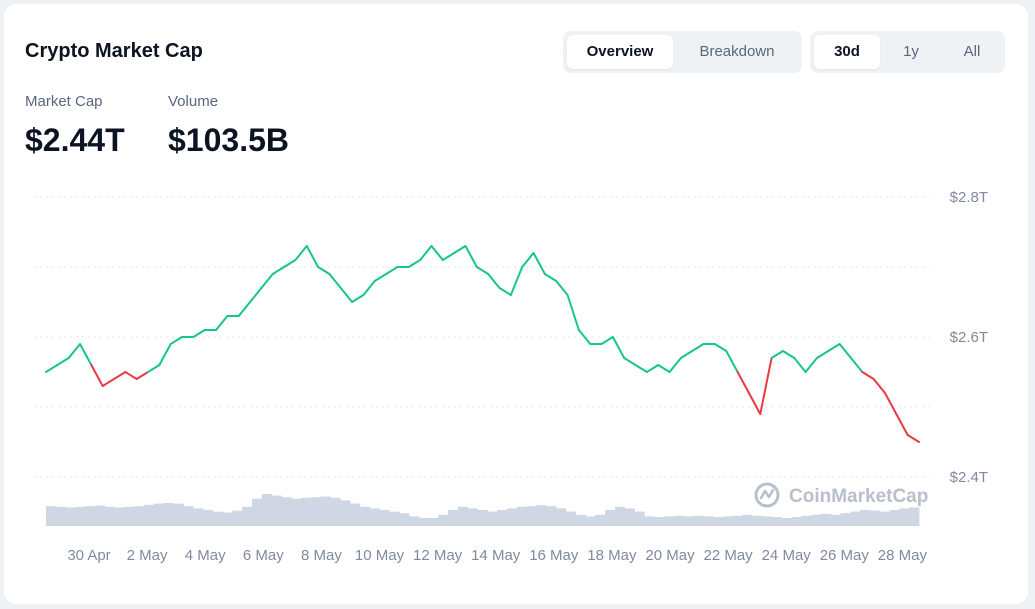 This screenshot has height=609, width=1035. What do you see at coordinates (620, 52) in the screenshot?
I see `tab-overview: Overview` at bounding box center [620, 52].